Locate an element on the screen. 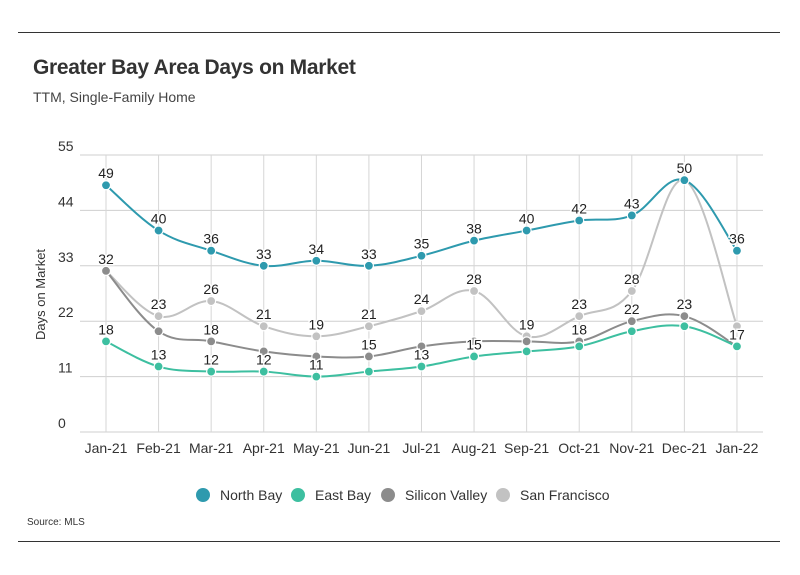 The width and height of the screenshot is (800, 575). data-label: 49 is located at coordinates (106, 173).